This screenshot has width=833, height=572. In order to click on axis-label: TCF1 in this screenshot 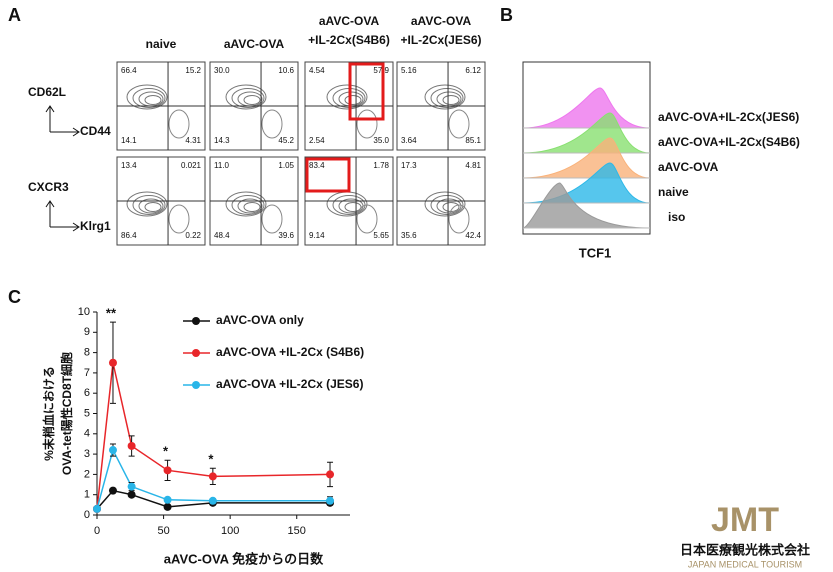, I will do `click(595, 252)`.